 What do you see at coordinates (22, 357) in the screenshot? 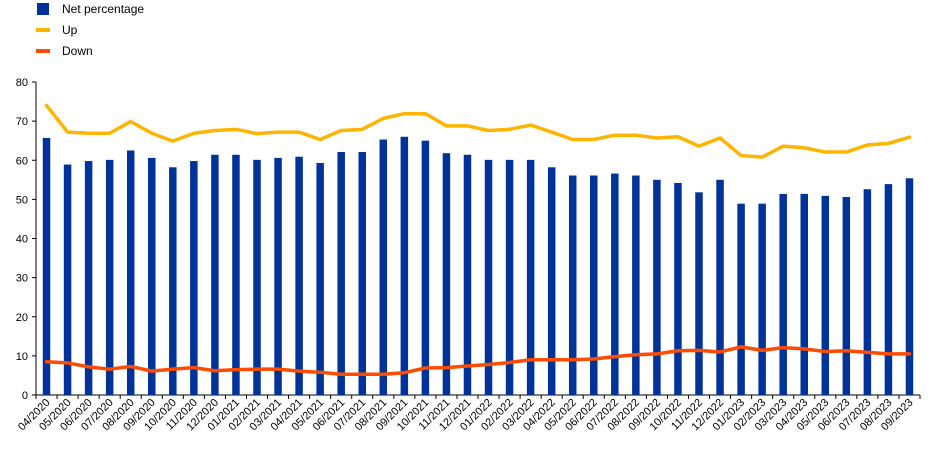
I see `y-tick-label: 10` at bounding box center [22, 357].